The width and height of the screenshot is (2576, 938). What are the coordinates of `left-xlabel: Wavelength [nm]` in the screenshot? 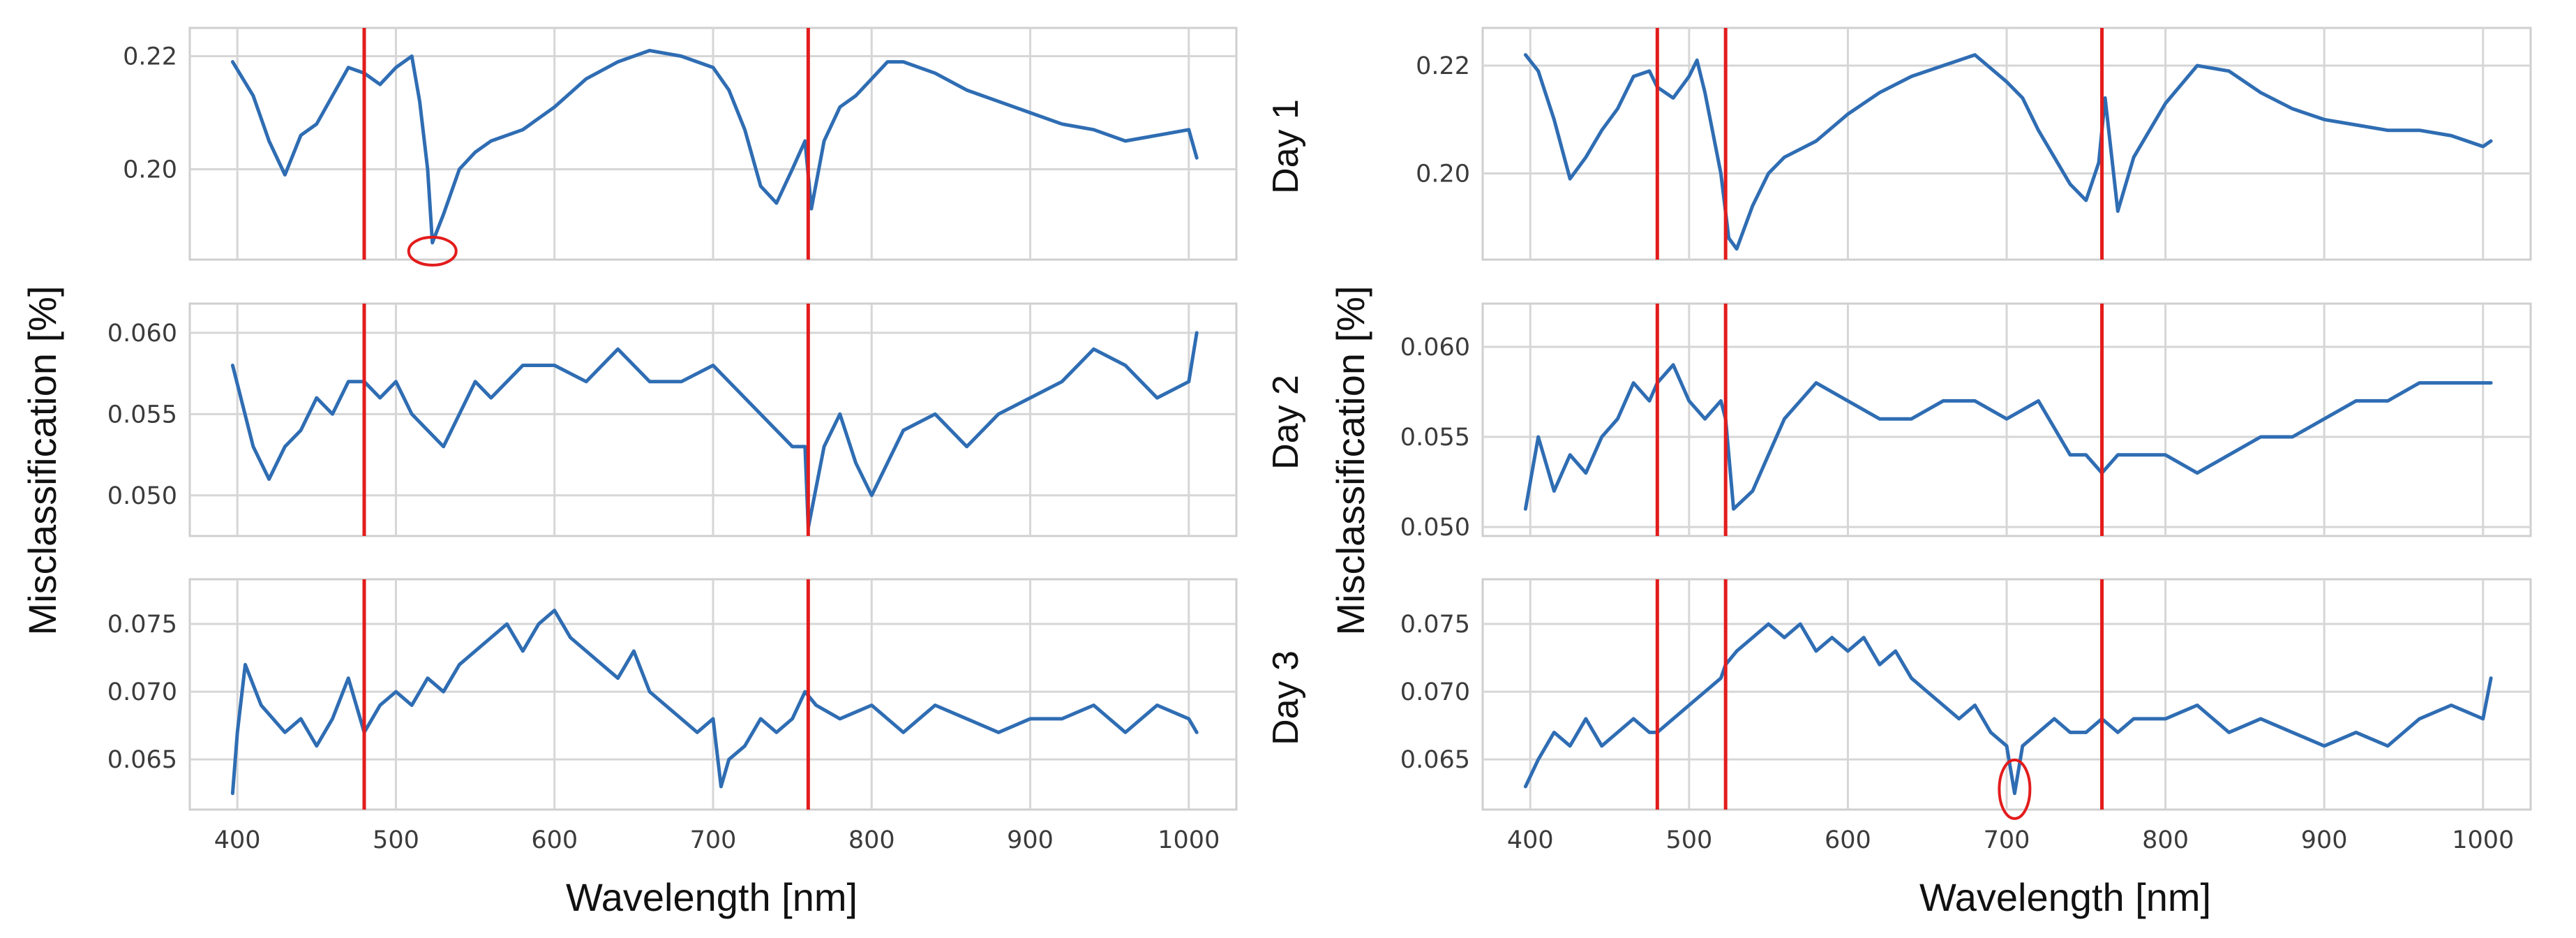 It's located at (712, 897).